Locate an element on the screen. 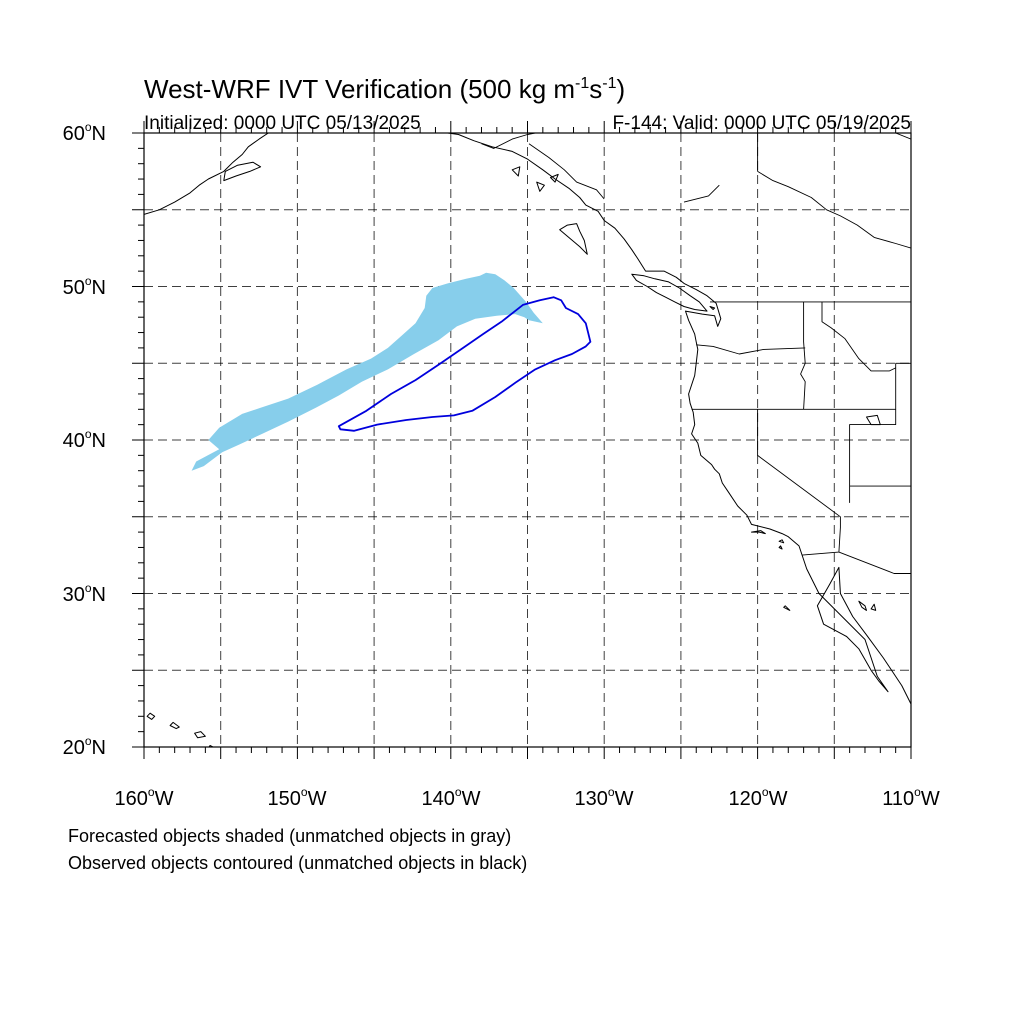  lon-label-140w: 140oW is located at coordinates (451, 797).